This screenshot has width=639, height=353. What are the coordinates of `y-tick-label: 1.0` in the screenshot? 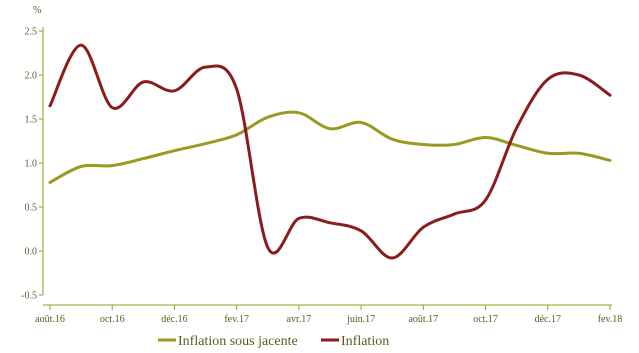 It's located at (31, 164).